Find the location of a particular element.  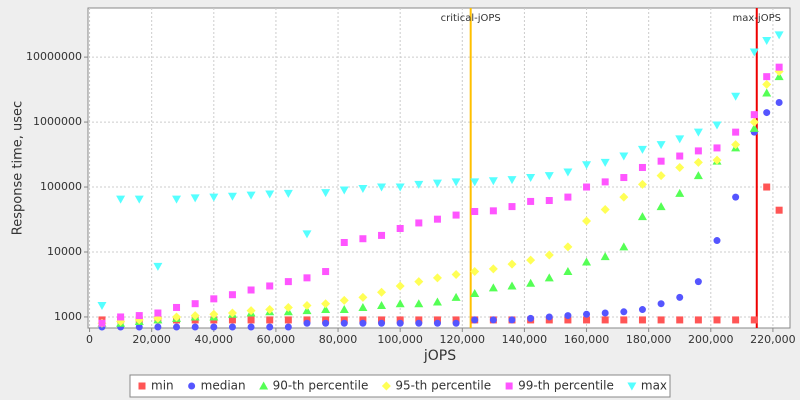

x-tick-label: 60,000 is located at coordinates (276, 339).